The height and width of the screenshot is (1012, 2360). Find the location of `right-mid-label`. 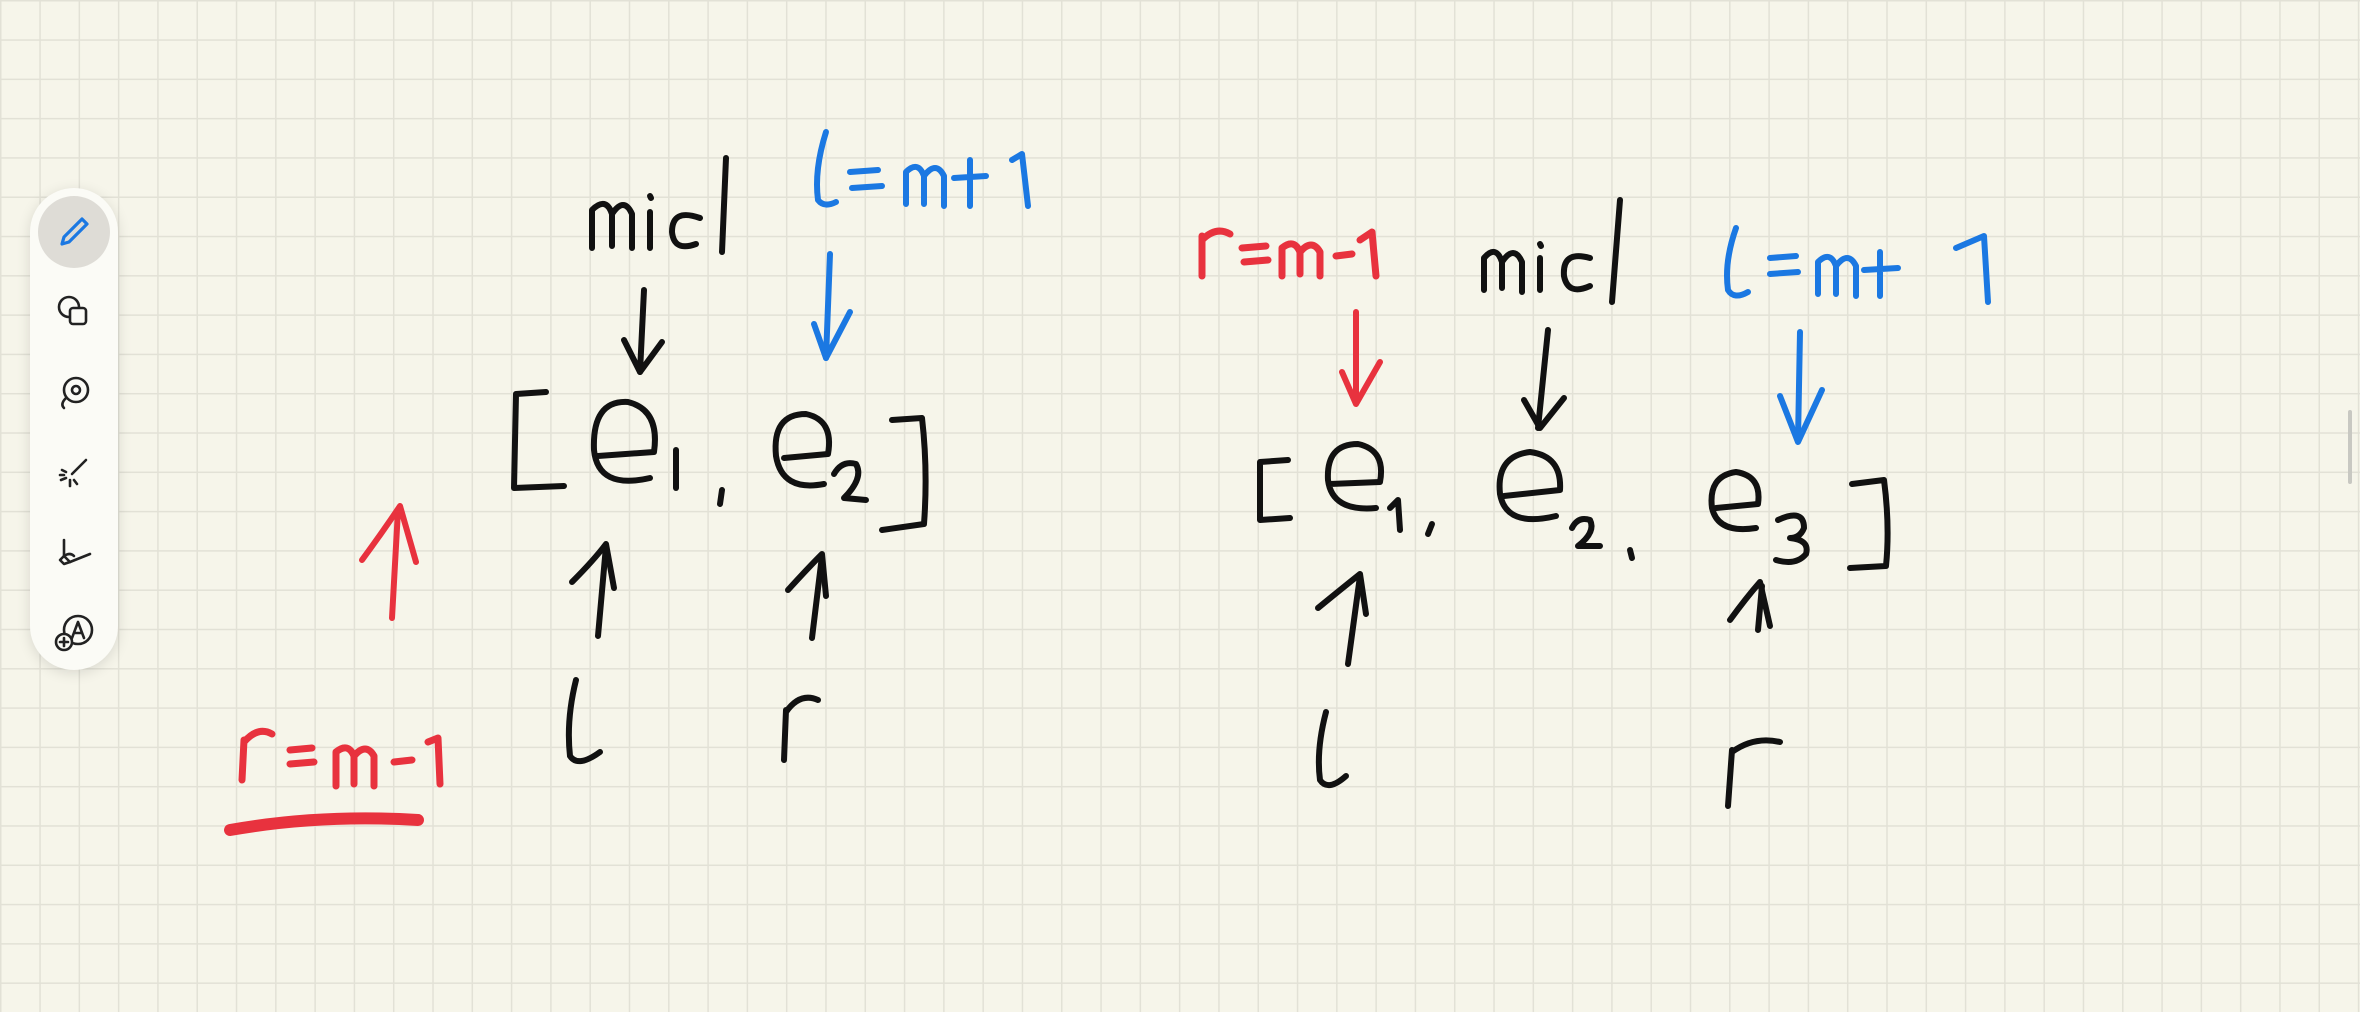

right-mid-label is located at coordinates (1552, 251).